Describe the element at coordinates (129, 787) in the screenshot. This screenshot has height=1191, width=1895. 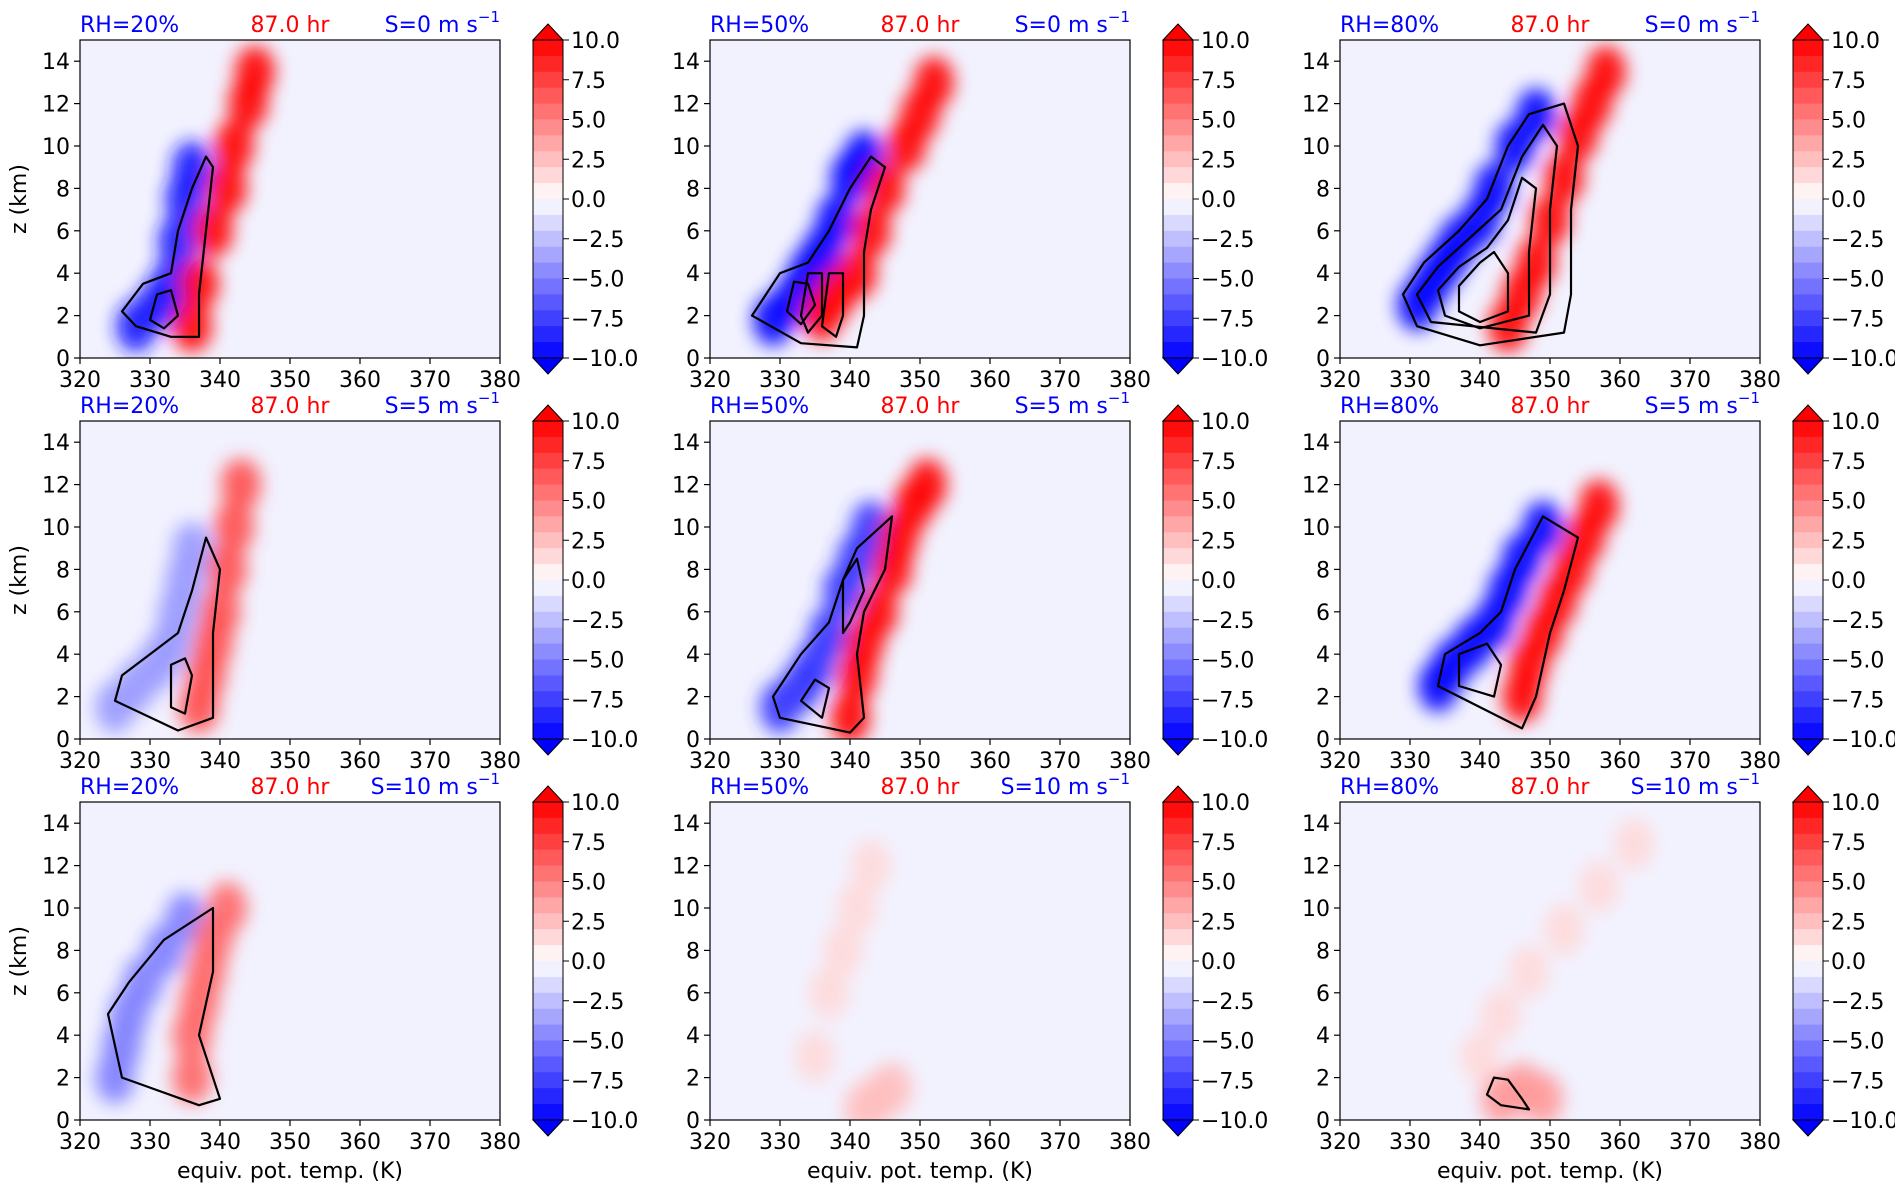
I see `rh-title: RH=20%` at that location.